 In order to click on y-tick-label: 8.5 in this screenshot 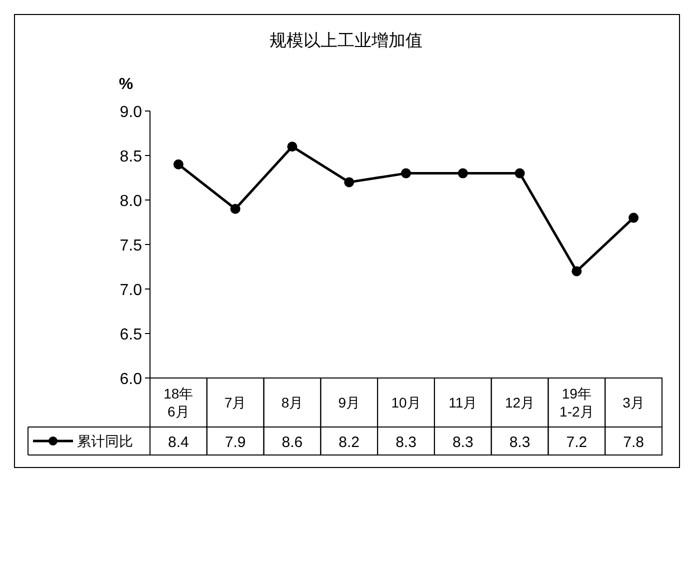, I will do `click(131, 157)`.